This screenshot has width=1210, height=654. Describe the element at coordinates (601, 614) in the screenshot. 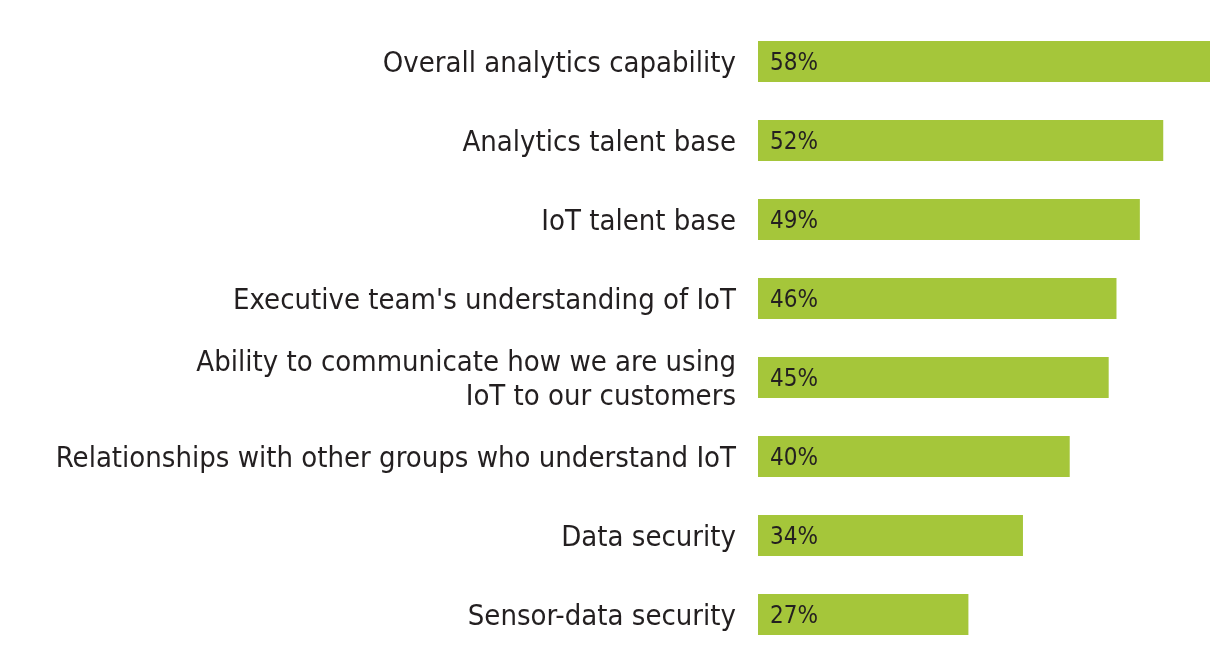

I see `y-tick-label: Sensor-data security` at that location.